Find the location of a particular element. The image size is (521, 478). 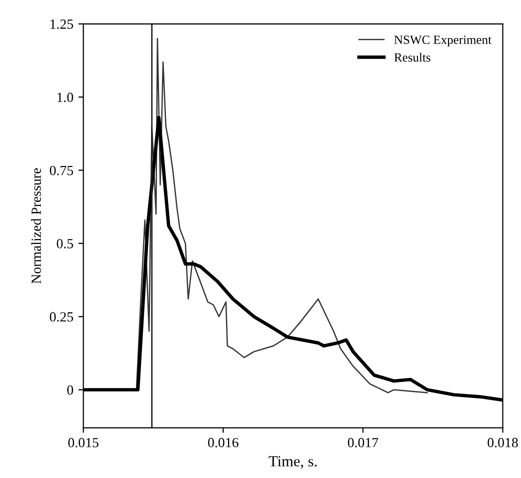

x-axis-title: Time, s. is located at coordinates (292, 462).